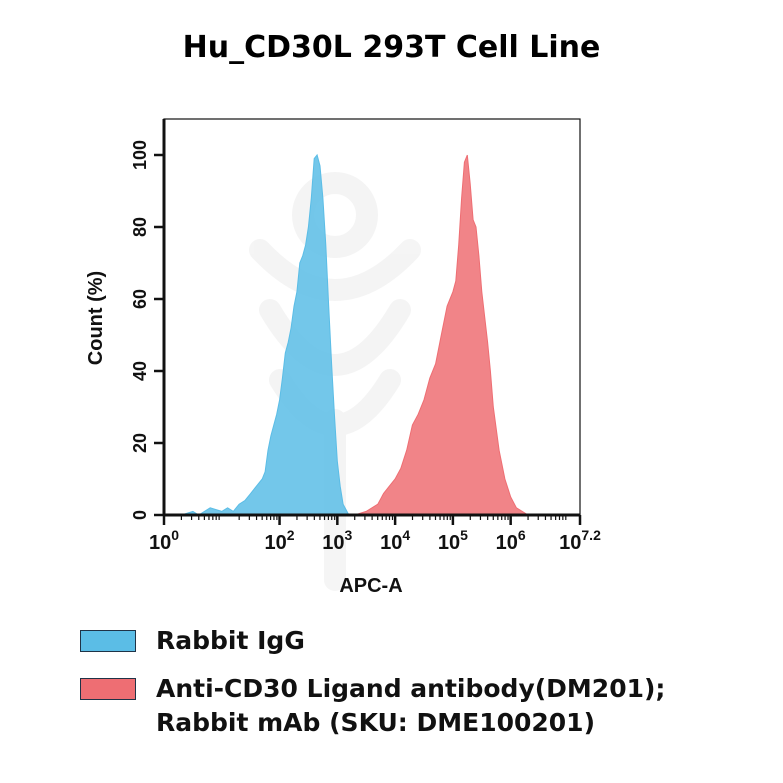 This screenshot has height=783, width=783. I want to click on y-tick-label: 20, so click(140, 443).